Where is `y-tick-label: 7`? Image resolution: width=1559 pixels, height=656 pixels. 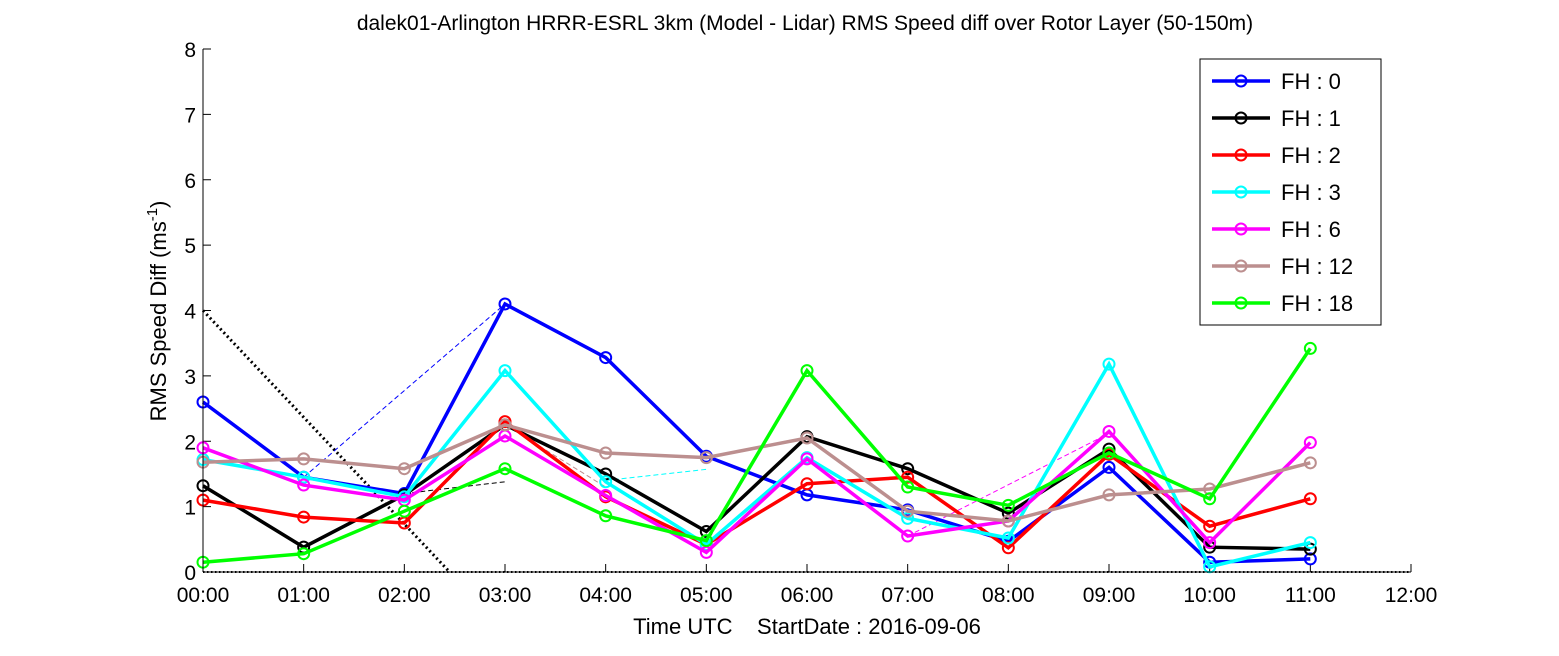
y-tick-label: 7 is located at coordinates (190, 115).